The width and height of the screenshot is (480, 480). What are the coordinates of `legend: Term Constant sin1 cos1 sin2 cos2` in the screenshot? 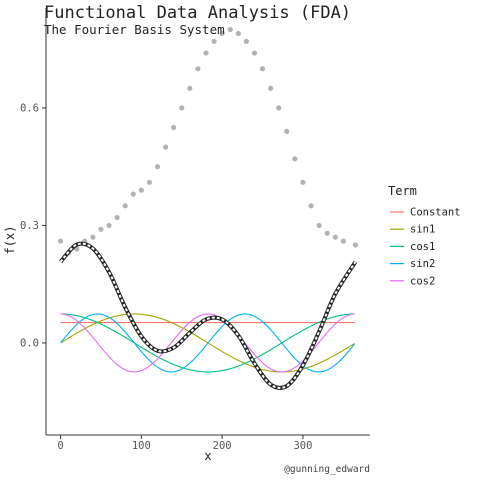 It's located at (424, 235).